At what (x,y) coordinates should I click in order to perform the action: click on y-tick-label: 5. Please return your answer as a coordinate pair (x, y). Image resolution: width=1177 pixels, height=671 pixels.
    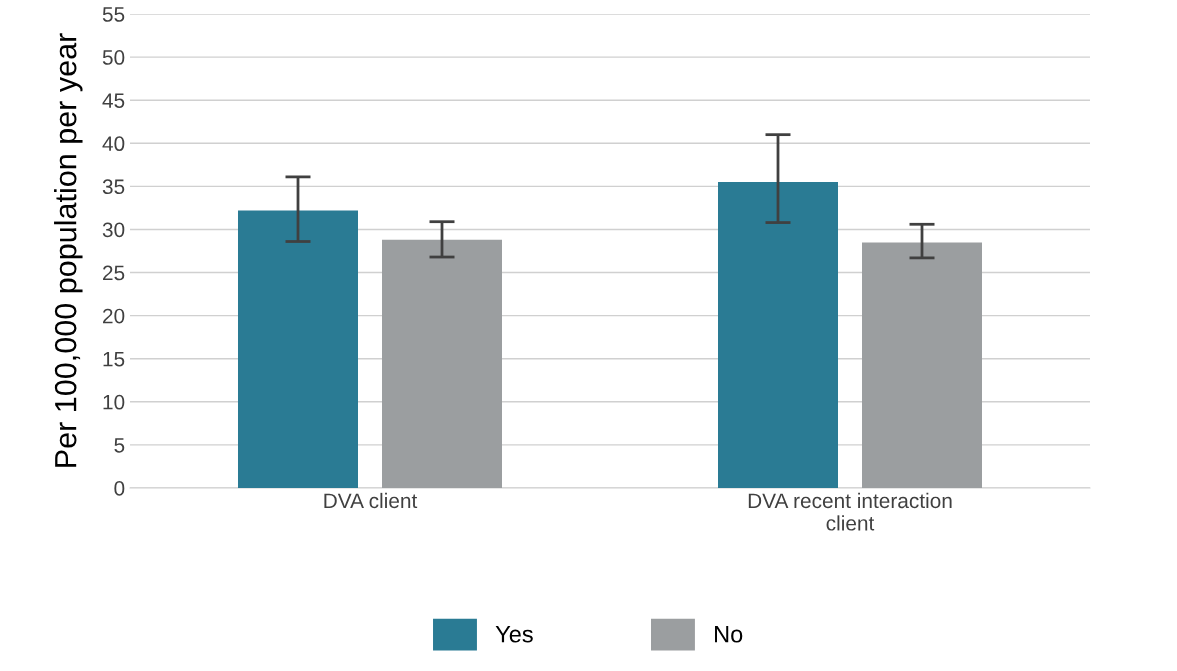
    Looking at the image, I should click on (119, 445).